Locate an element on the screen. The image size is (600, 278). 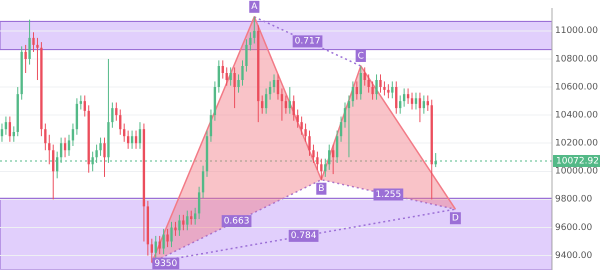
data-label: A is located at coordinates (254, 7).